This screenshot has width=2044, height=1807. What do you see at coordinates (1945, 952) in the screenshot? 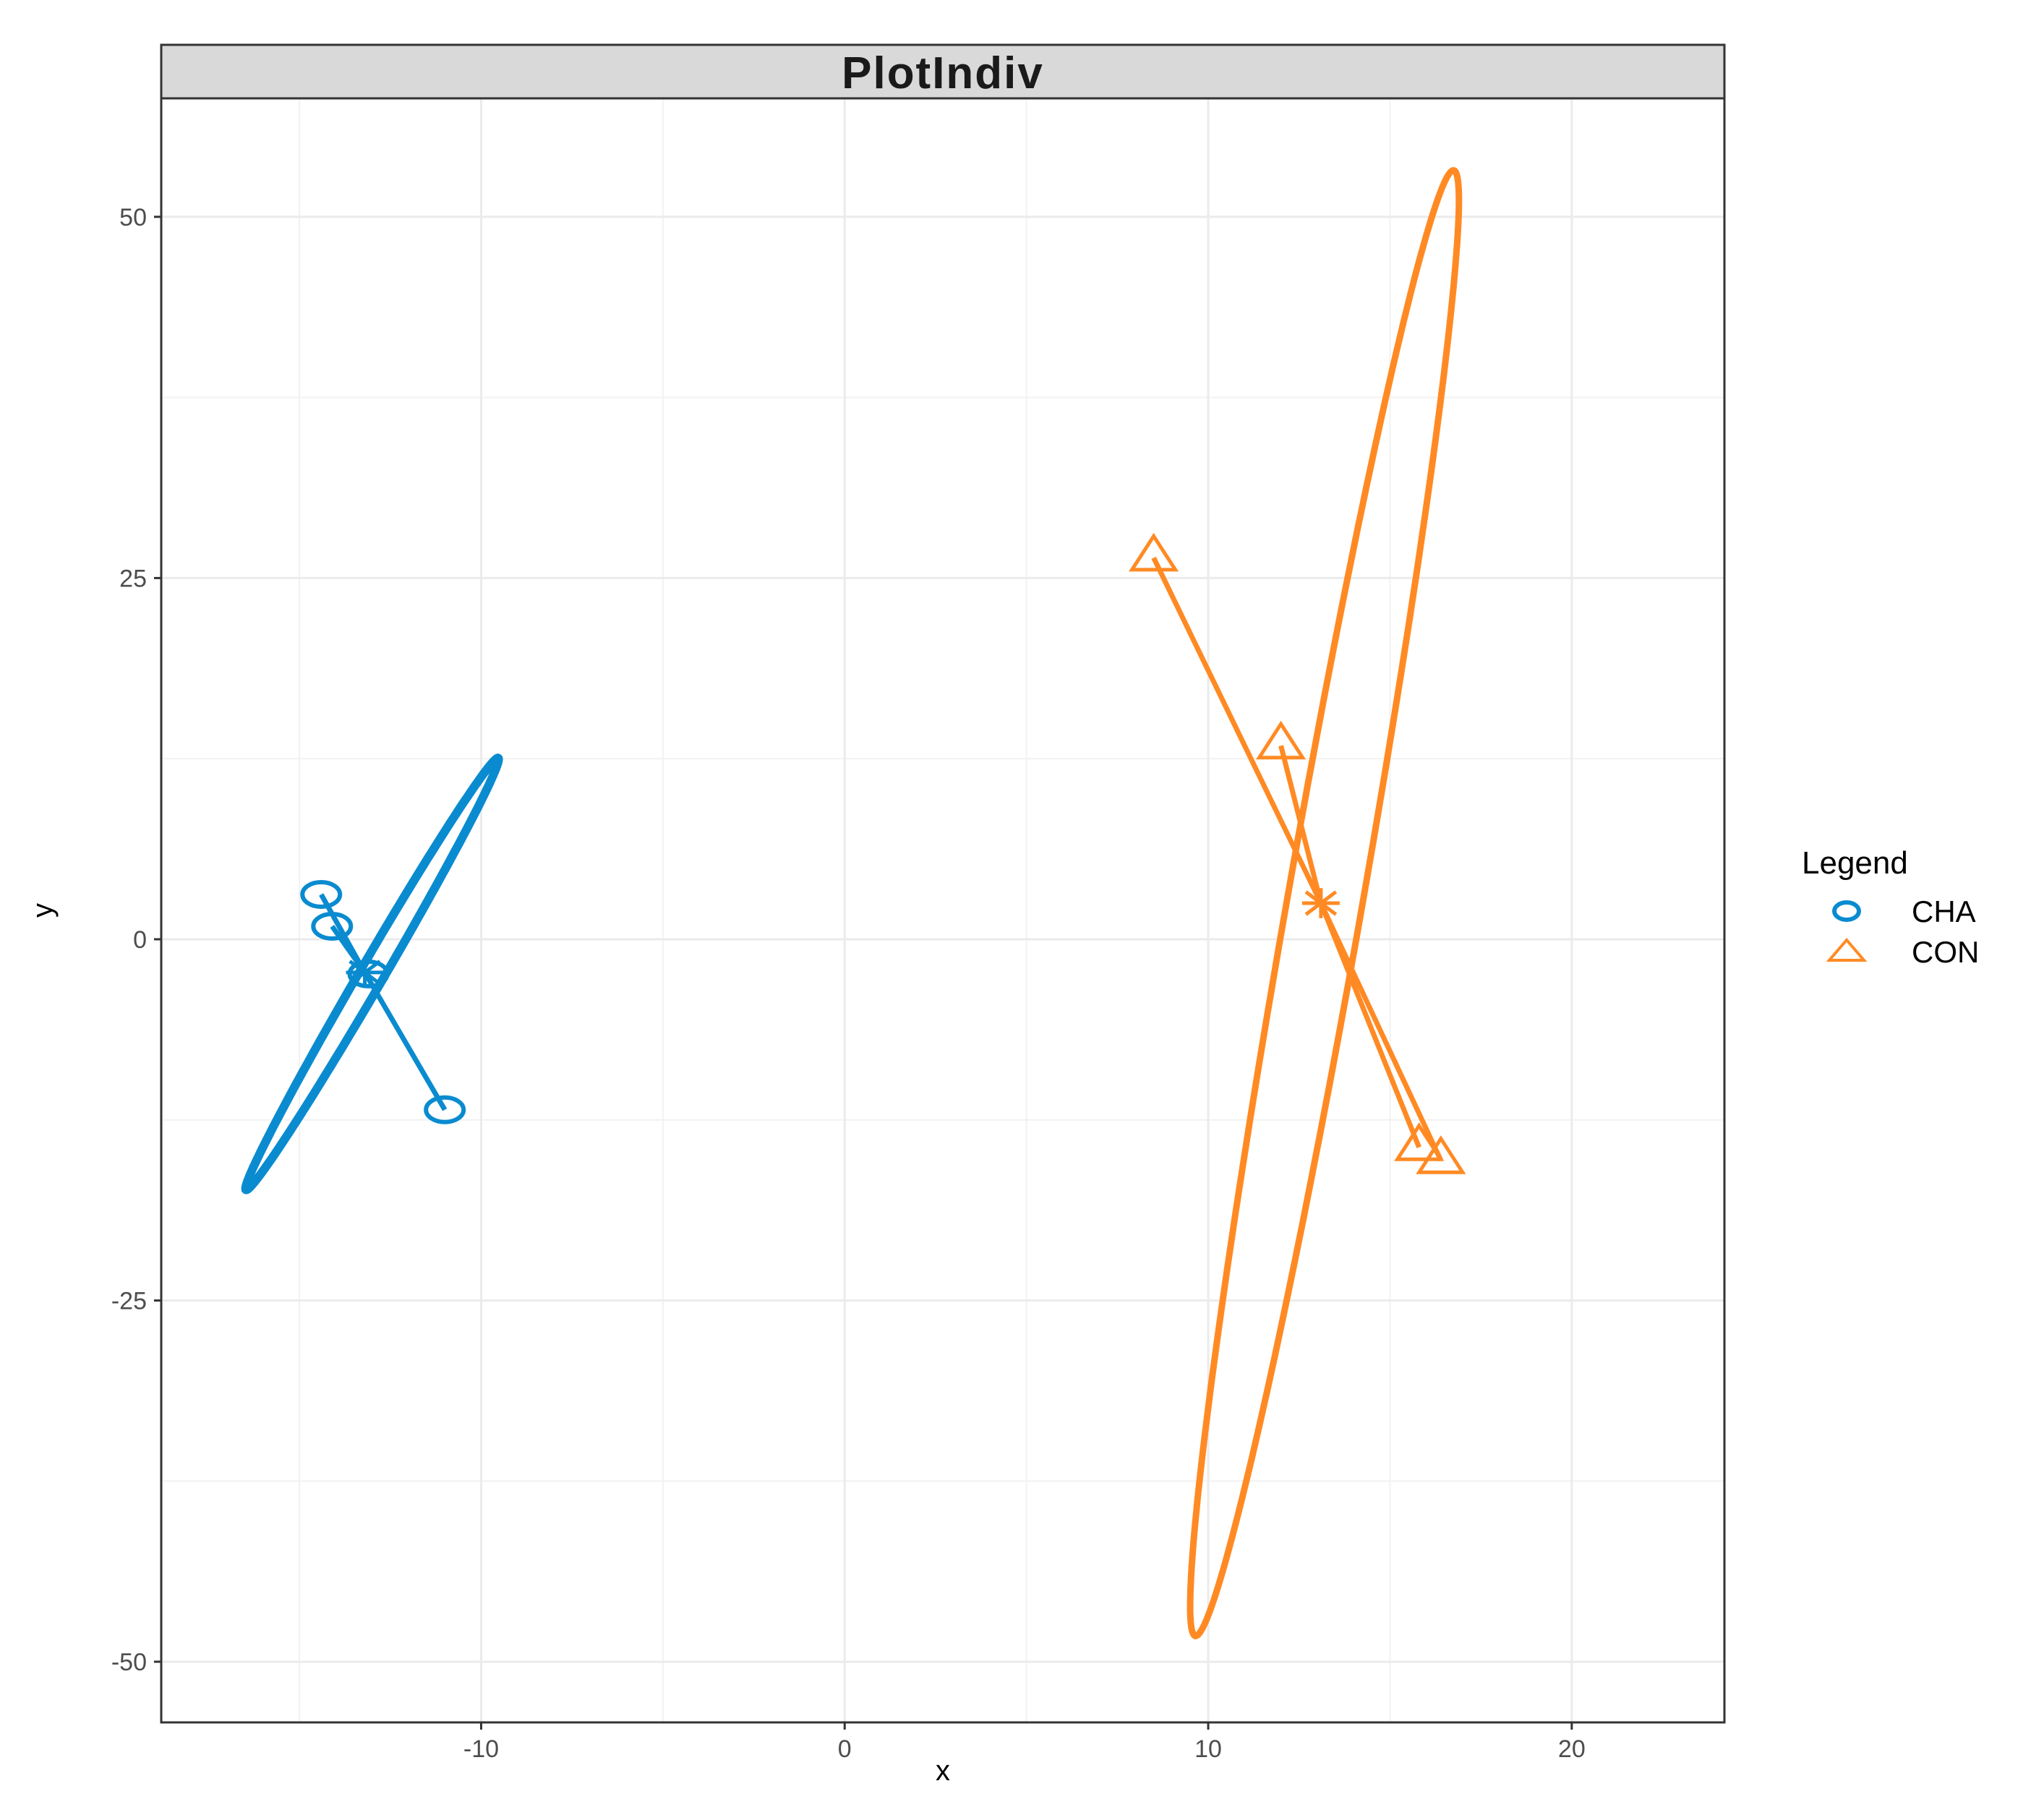
I see `legend-label: CON` at bounding box center [1945, 952].